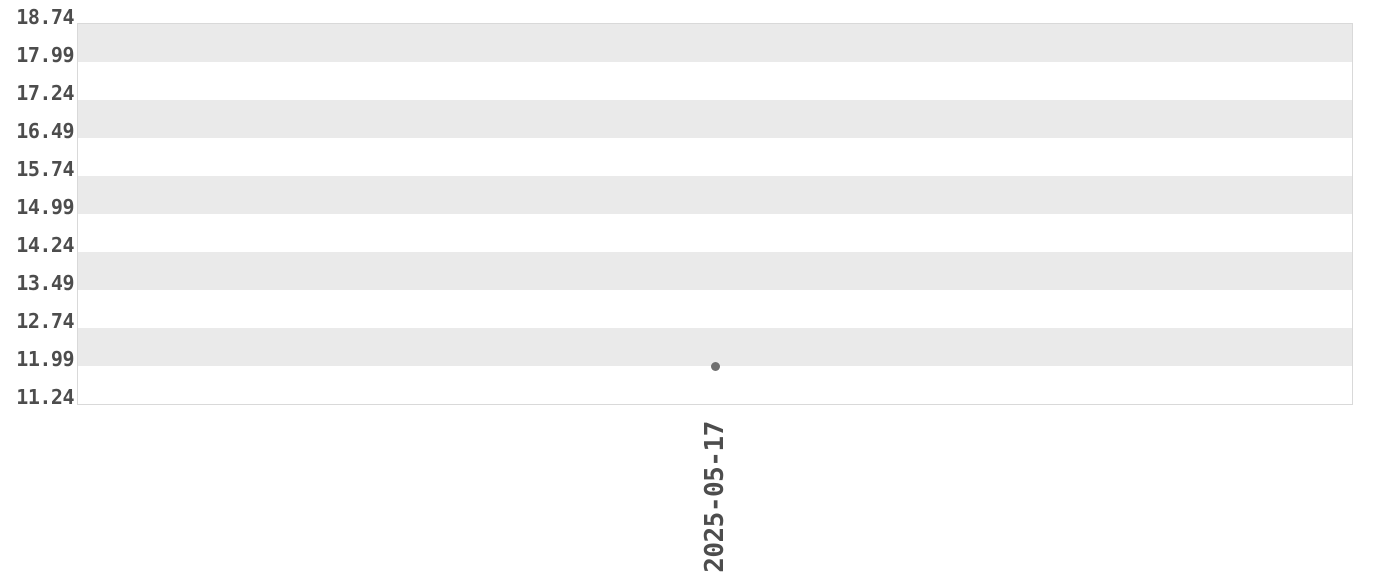 This screenshot has height=580, width=1380. I want to click on y-tick-label: 16.49, so click(45, 131).